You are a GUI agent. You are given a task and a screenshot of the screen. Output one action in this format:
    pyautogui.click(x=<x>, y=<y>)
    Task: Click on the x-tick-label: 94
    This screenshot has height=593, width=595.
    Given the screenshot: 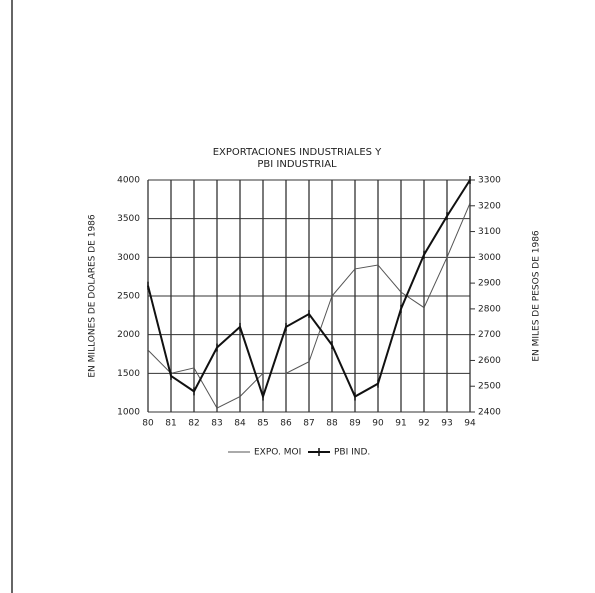 What is the action you would take?
    pyautogui.click(x=470, y=424)
    